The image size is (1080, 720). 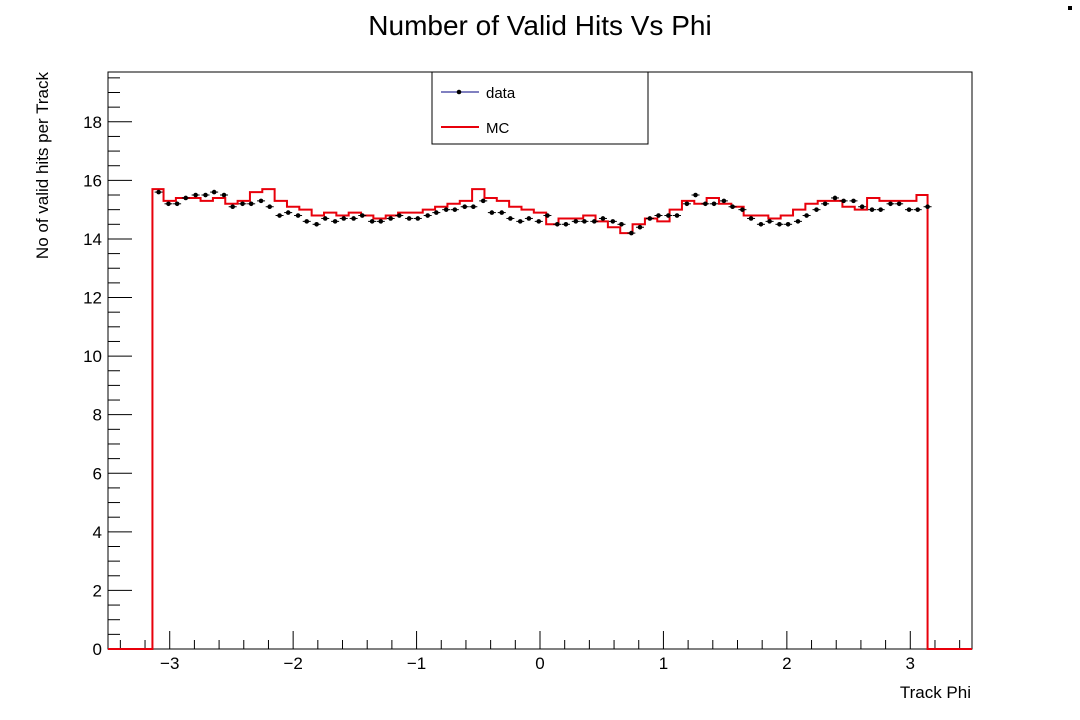 I want to click on x-tick-label: 1, so click(x=663, y=663).